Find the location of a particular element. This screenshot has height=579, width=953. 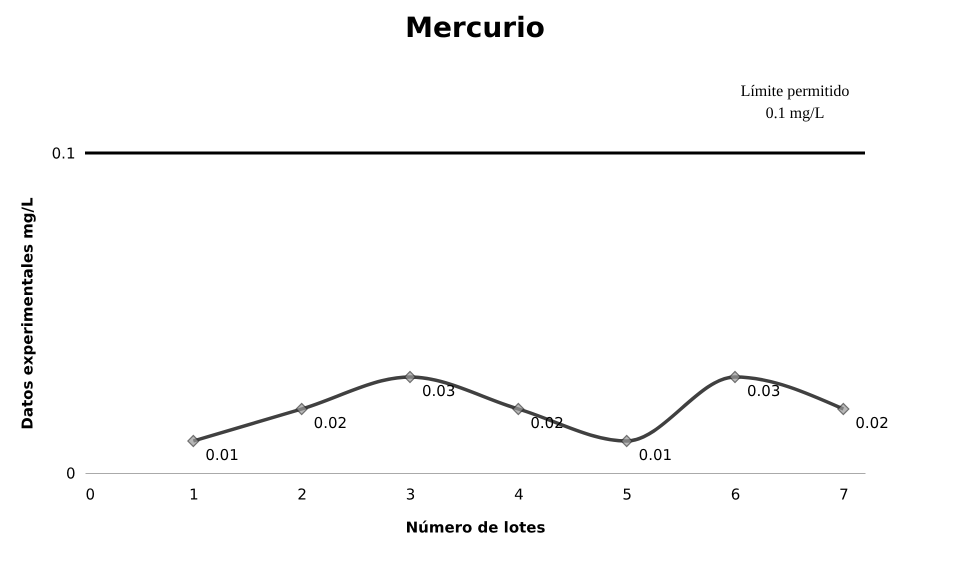

y-axis-title: Datos experimentales mg/L is located at coordinates (27, 313).